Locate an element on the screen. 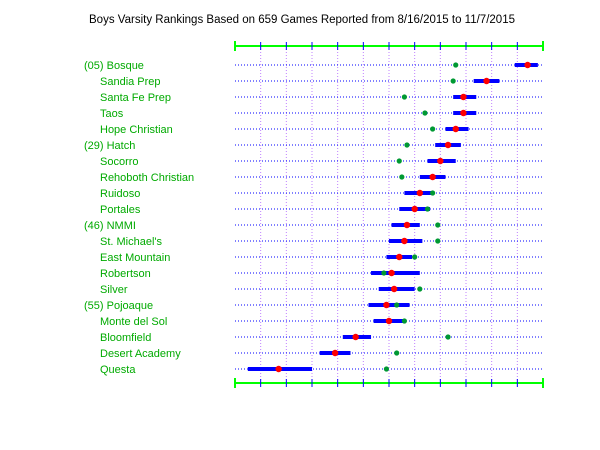 This screenshot has height=450, width=600. team-label: Portales is located at coordinates (120, 210).